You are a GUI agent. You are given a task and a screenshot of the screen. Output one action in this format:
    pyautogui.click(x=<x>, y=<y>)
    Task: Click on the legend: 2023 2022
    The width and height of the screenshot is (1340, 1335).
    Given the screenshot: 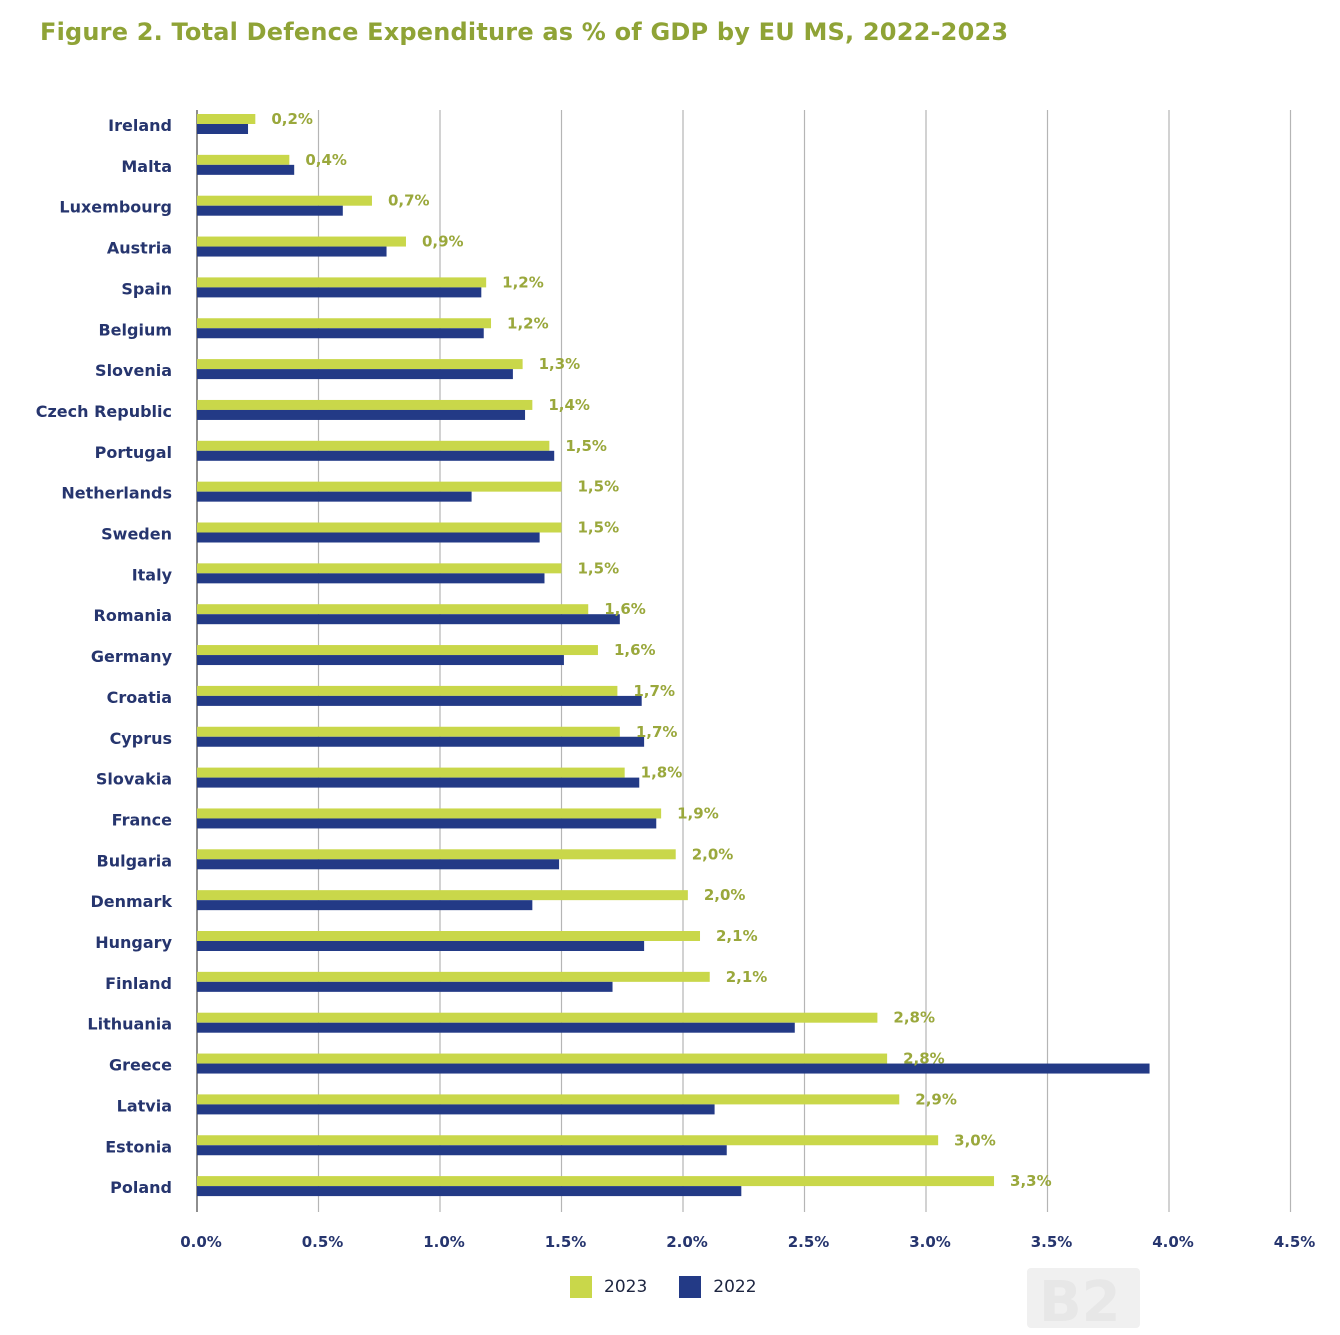 What is the action you would take?
    pyautogui.click(x=679, y=1287)
    